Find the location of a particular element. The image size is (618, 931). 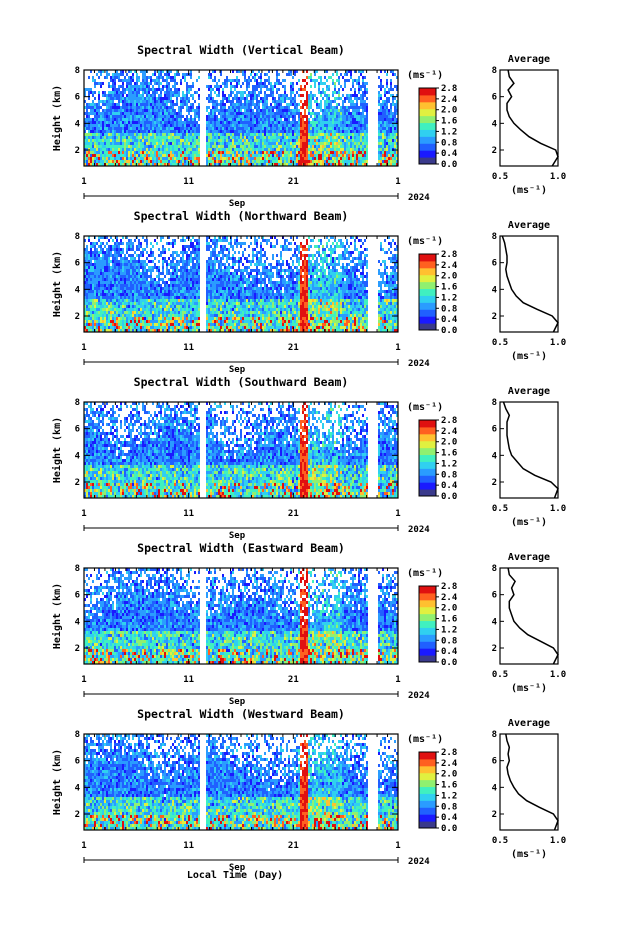

x-tick-label: 1 is located at coordinates (83, 182).